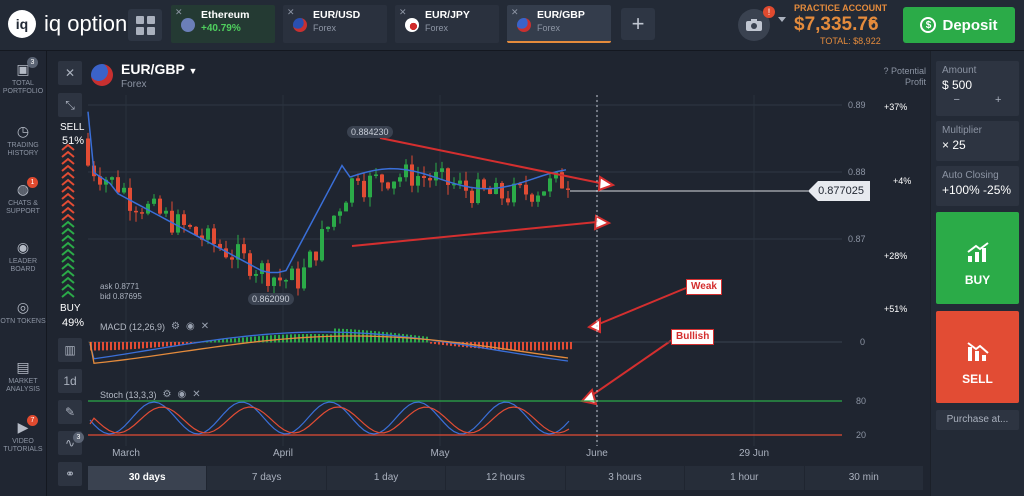 The image size is (1024, 496). Describe the element at coordinates (120, 286) in the screenshot. I see `ask-price: ask 0.8771` at that location.